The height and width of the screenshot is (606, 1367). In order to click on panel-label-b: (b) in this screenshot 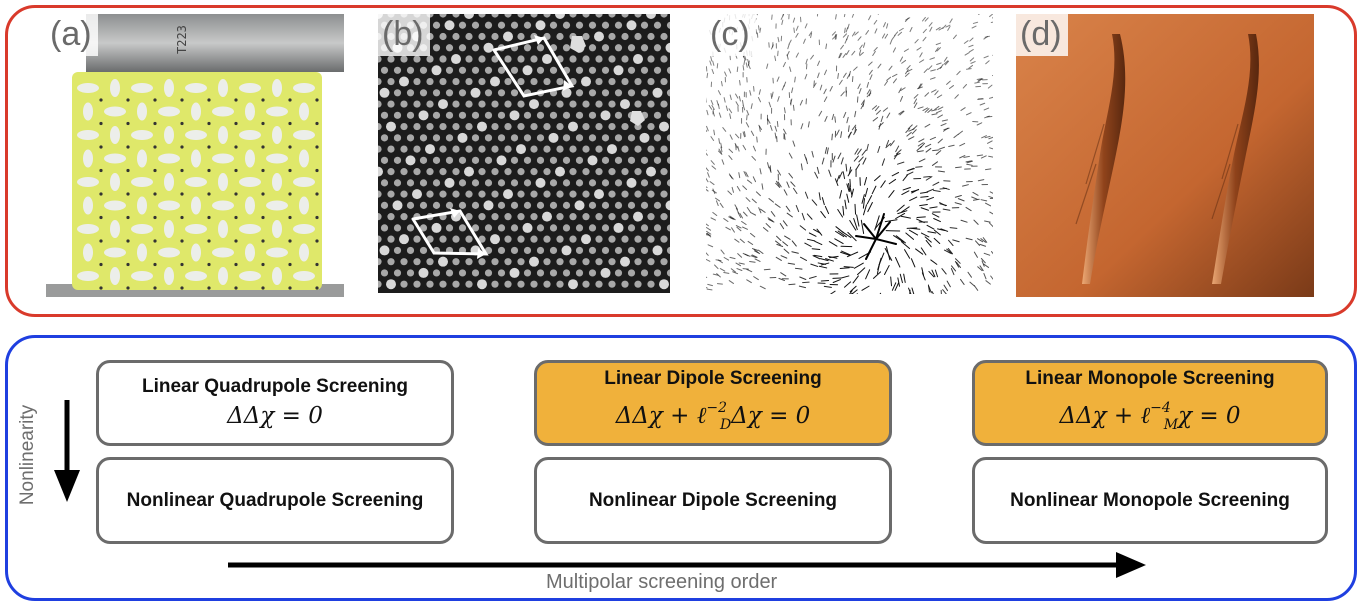, I will do `click(404, 35)`.